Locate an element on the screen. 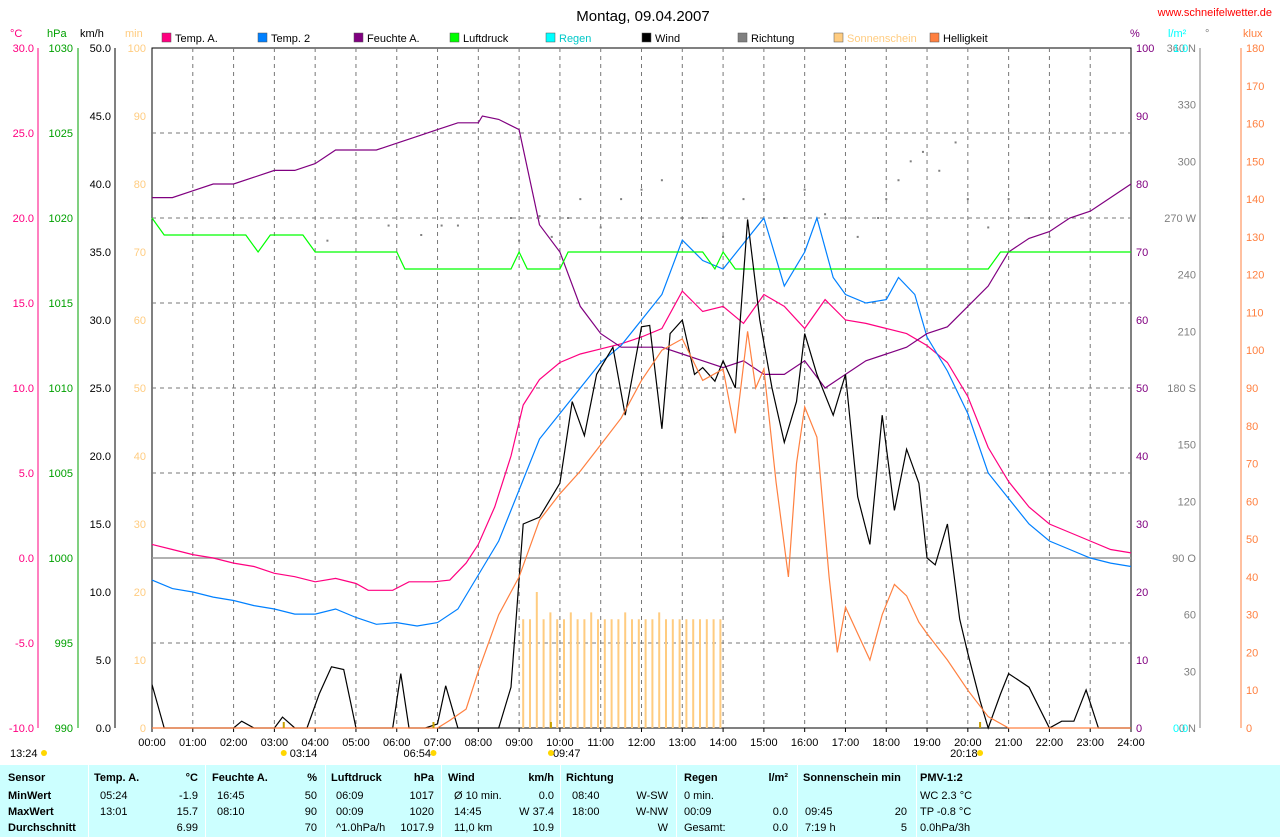 The image size is (1280, 837). direction-tick-label: 30 is located at coordinates (1190, 672).